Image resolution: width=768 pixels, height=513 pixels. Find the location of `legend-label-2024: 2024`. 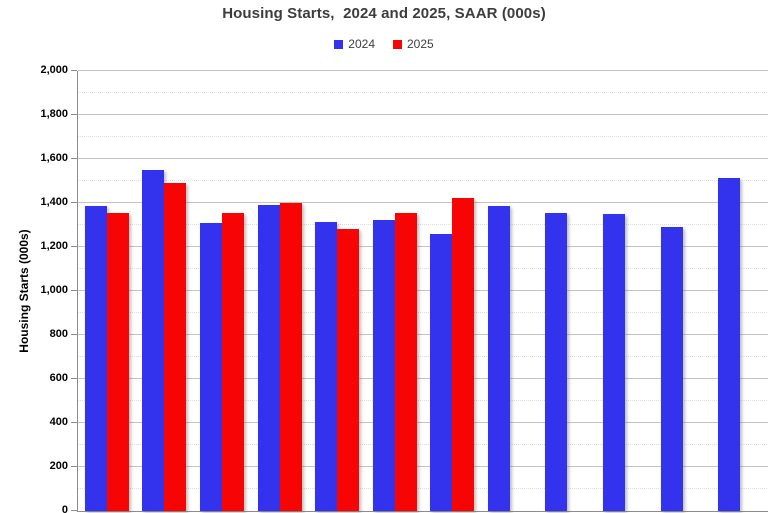

legend-label-2024: 2024 is located at coordinates (361, 44).